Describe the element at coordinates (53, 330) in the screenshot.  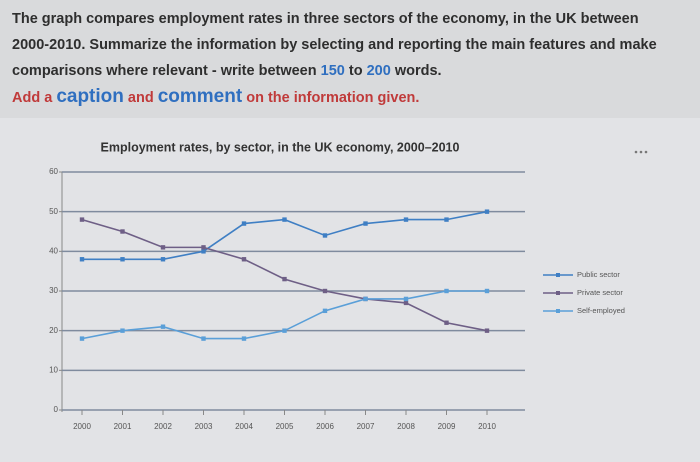
I see `y-tick-label: 20` at that location.